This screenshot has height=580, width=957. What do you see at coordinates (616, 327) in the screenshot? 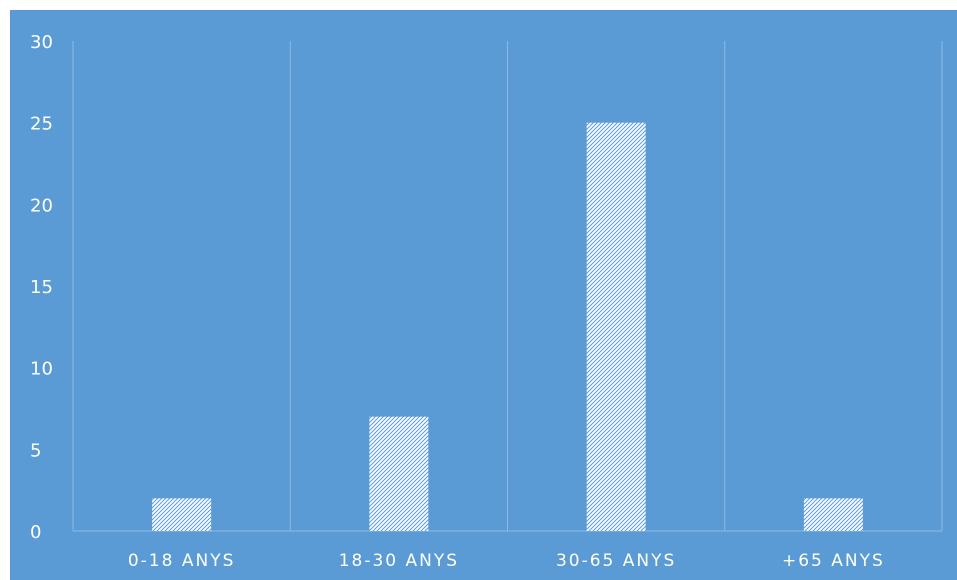
I see `bar-30-65-anys` at bounding box center [616, 327].